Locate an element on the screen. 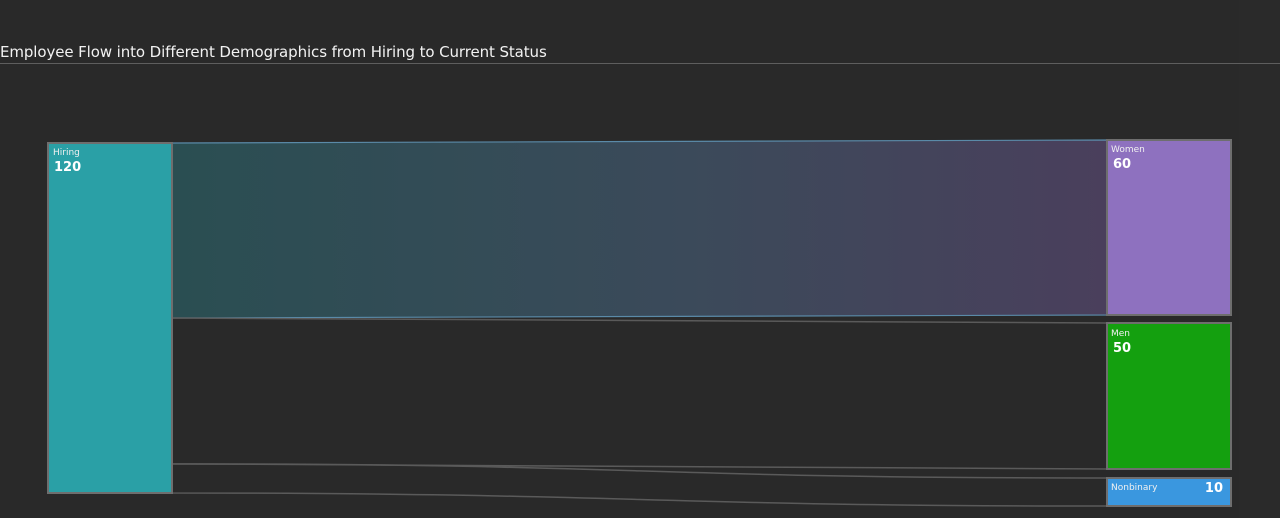 The width and height of the screenshot is (1280, 518). flow-link-nonbinary is located at coordinates (639, 485).